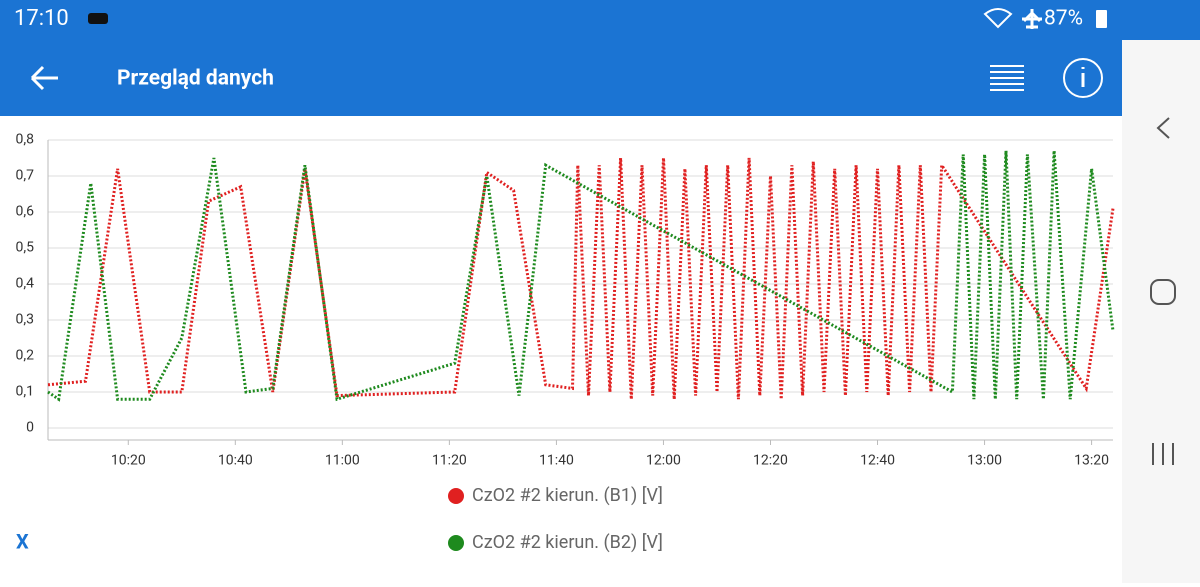 The image size is (1200, 587). I want to click on x-tick-label: 11:20, so click(449, 461).